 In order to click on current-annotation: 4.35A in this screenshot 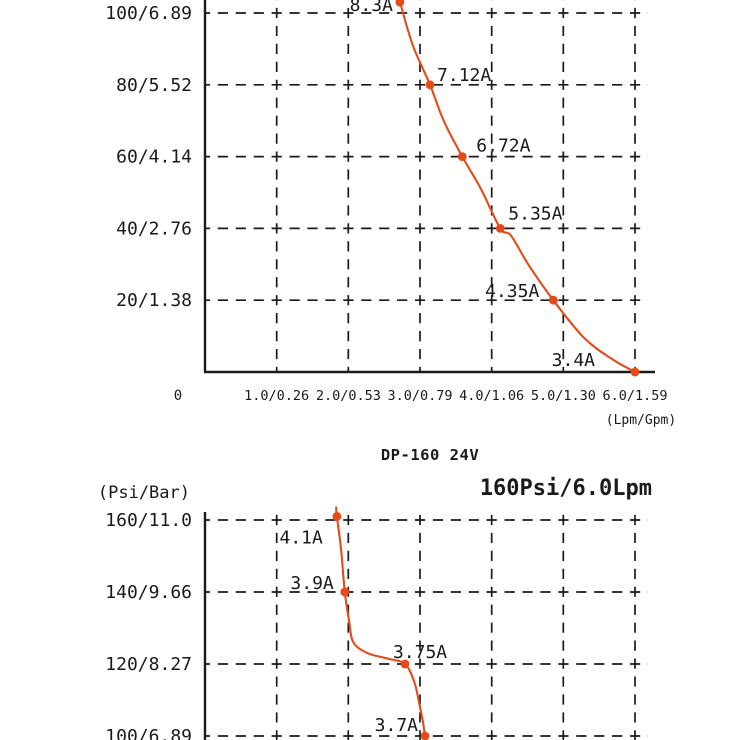, I will do `click(512, 291)`.